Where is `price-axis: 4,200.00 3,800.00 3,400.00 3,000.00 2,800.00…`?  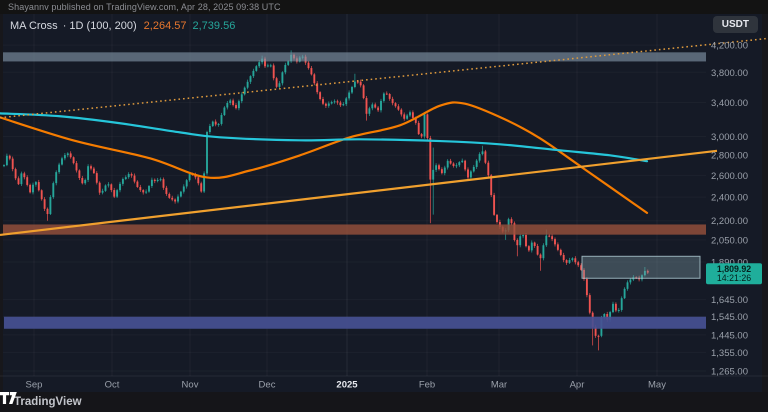 price-axis: 4,200.00 3,800.00 3,400.00 3,000.00 2,800.00… is located at coordinates (729, 209).